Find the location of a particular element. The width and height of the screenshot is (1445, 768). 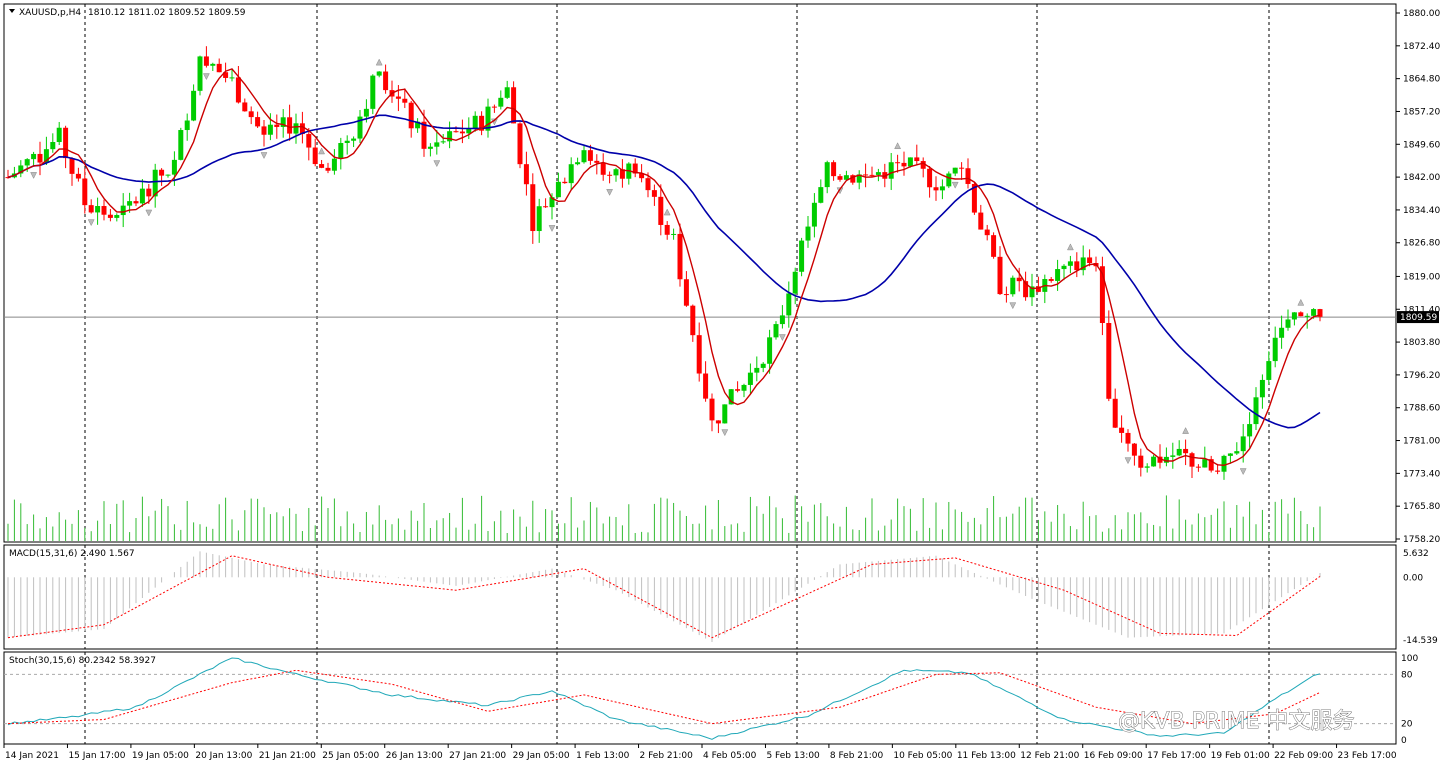

macd-panel is located at coordinates (700, 597).